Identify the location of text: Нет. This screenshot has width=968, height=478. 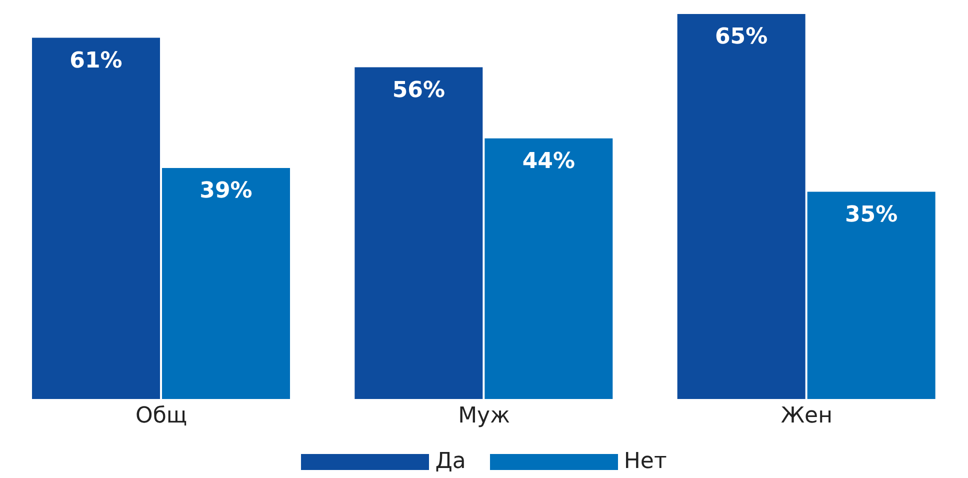
(645, 461).